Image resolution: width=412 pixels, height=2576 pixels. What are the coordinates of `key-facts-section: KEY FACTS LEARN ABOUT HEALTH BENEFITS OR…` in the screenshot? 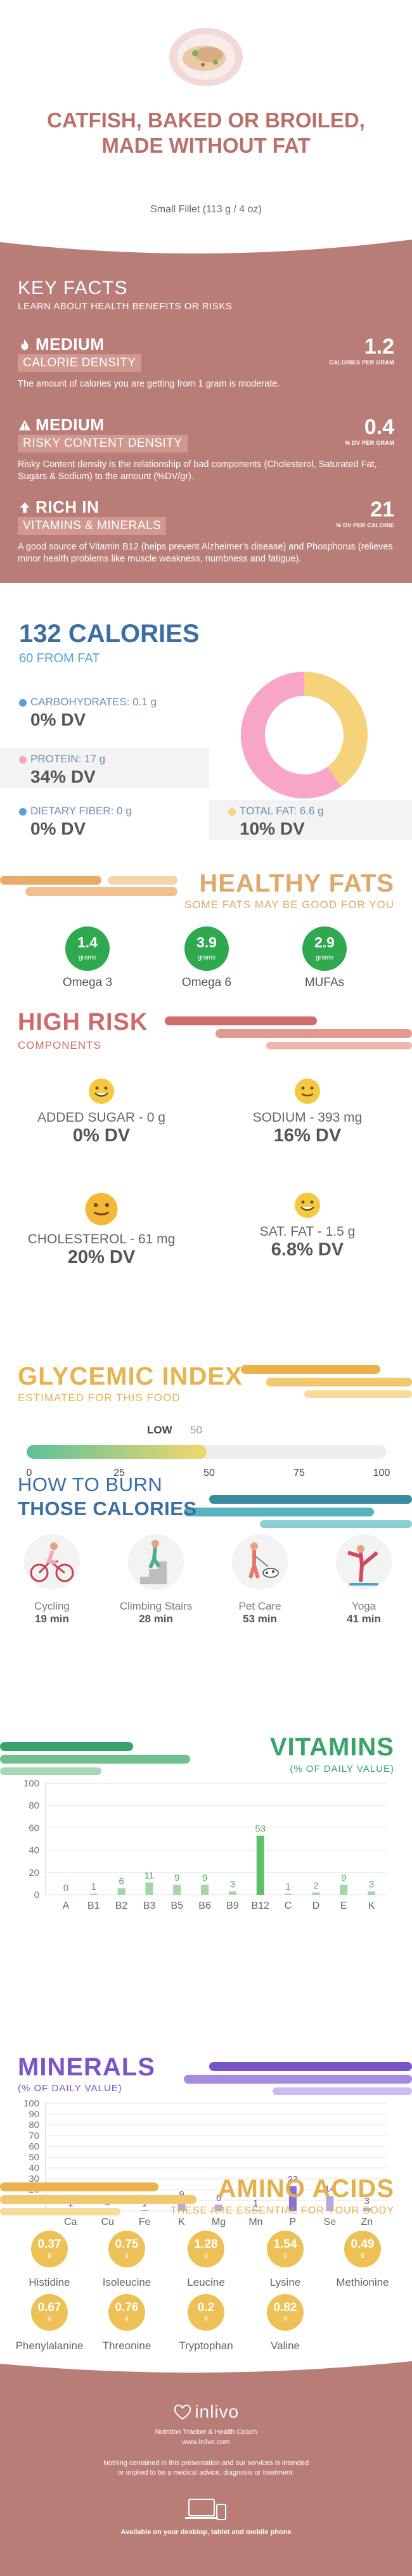 It's located at (206, 405).